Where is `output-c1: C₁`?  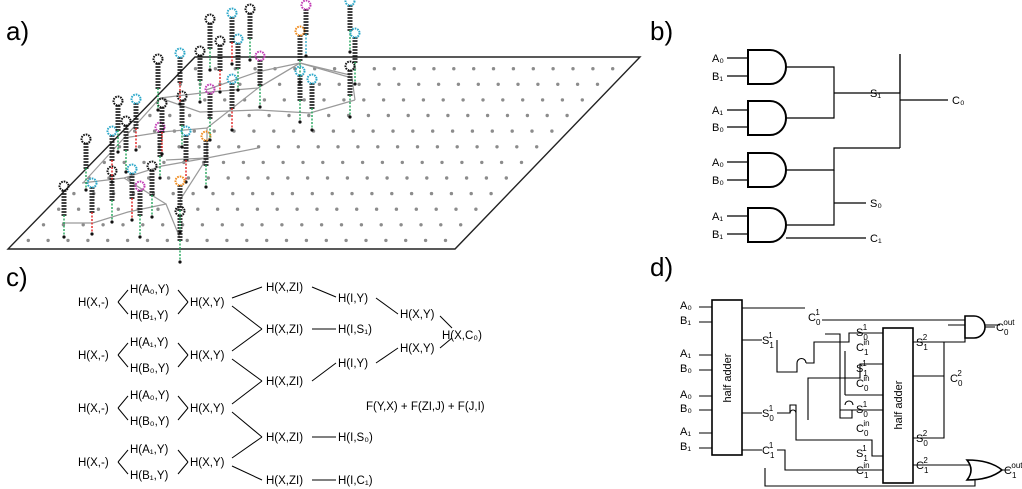
output-c1: C₁ is located at coordinates (876, 239).